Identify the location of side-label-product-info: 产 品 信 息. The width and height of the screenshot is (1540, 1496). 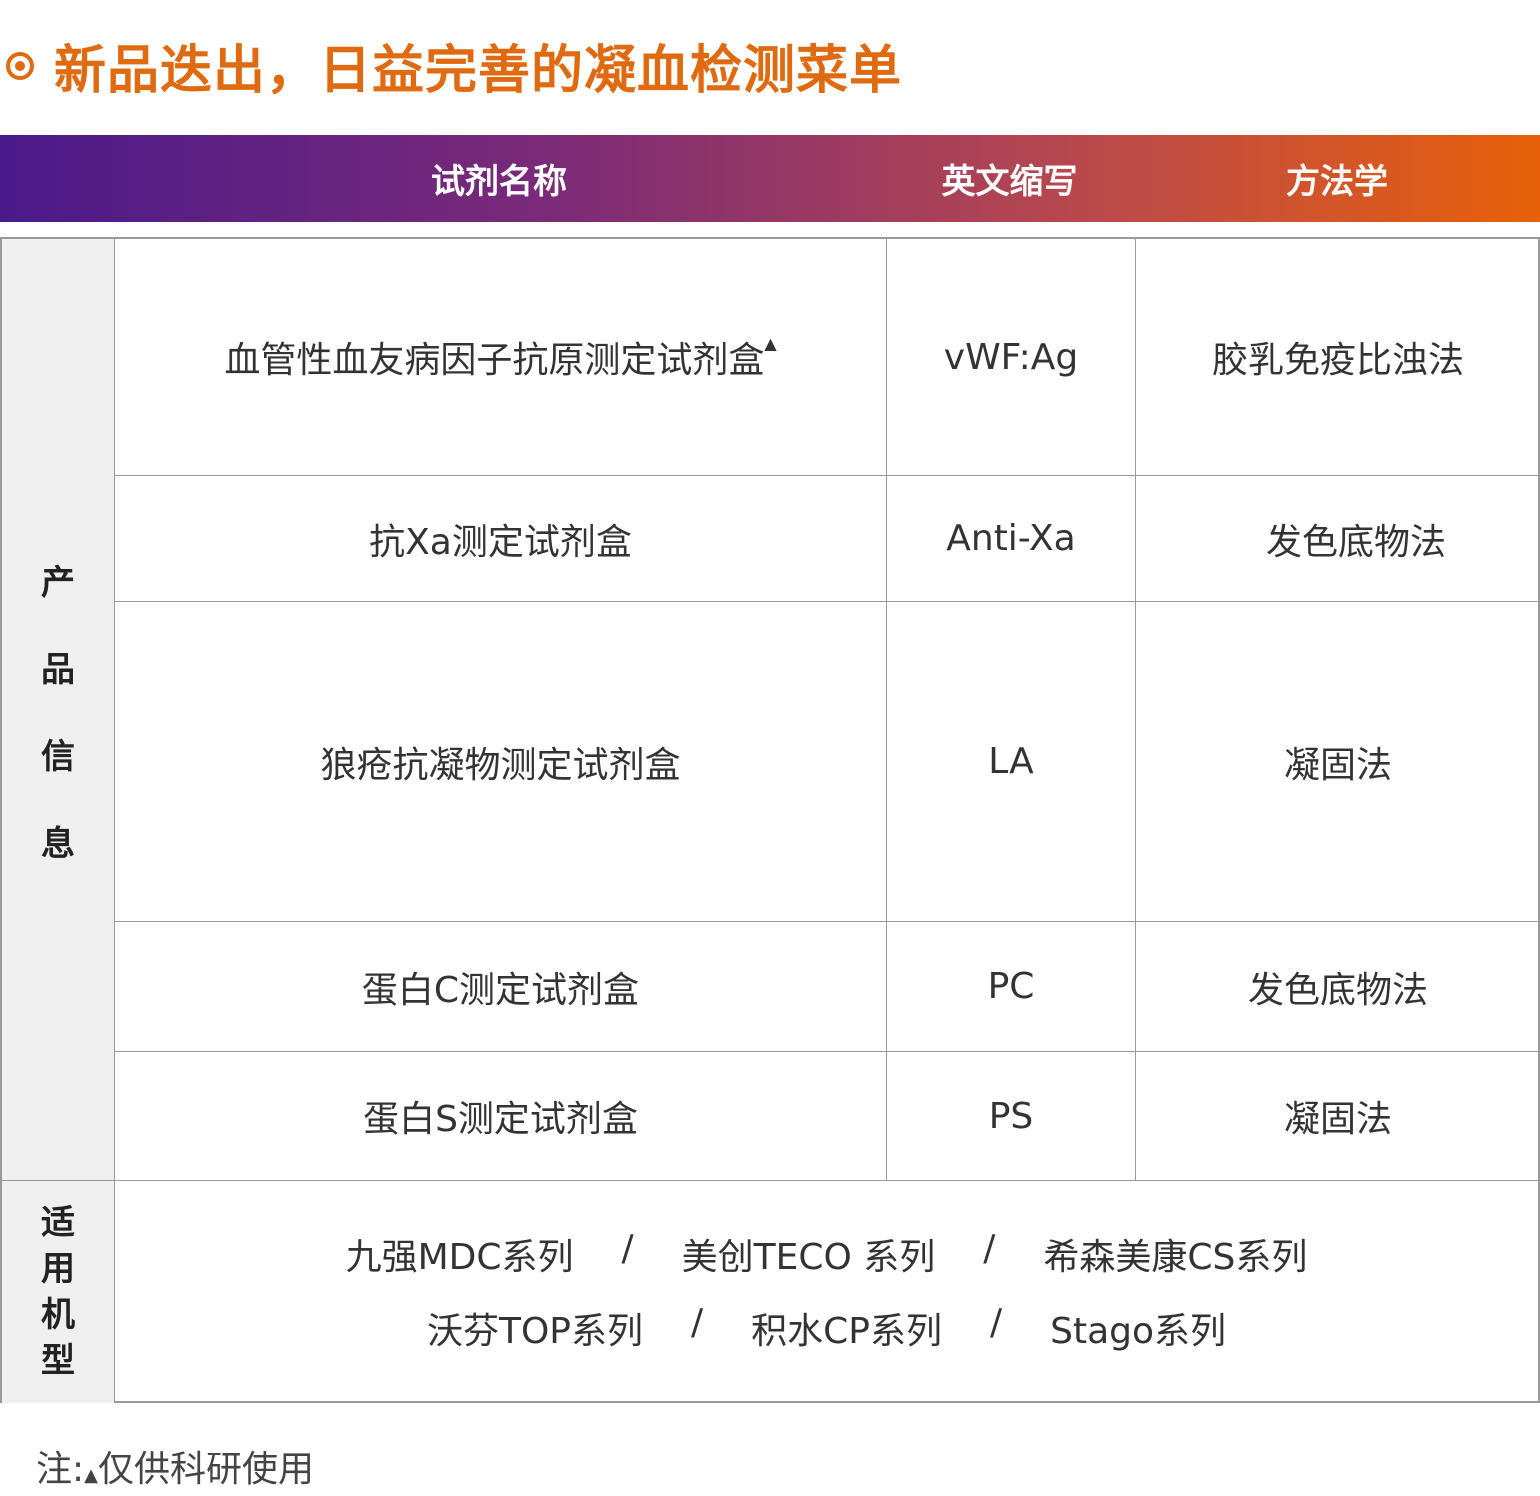
(58, 709).